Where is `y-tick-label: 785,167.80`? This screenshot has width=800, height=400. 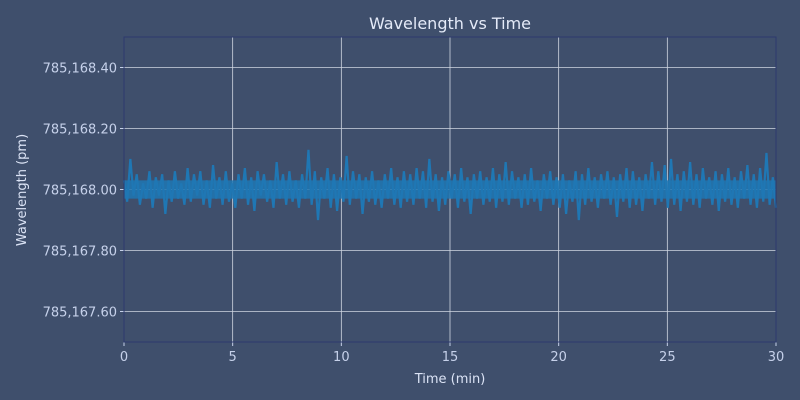
y-tick-label: 785,167.80 is located at coordinates (80, 252).